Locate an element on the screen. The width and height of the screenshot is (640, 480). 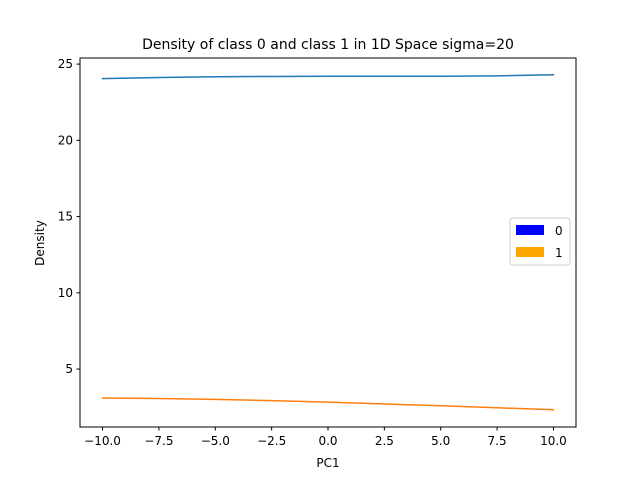
y-tick-label: 20 is located at coordinates (65, 140).